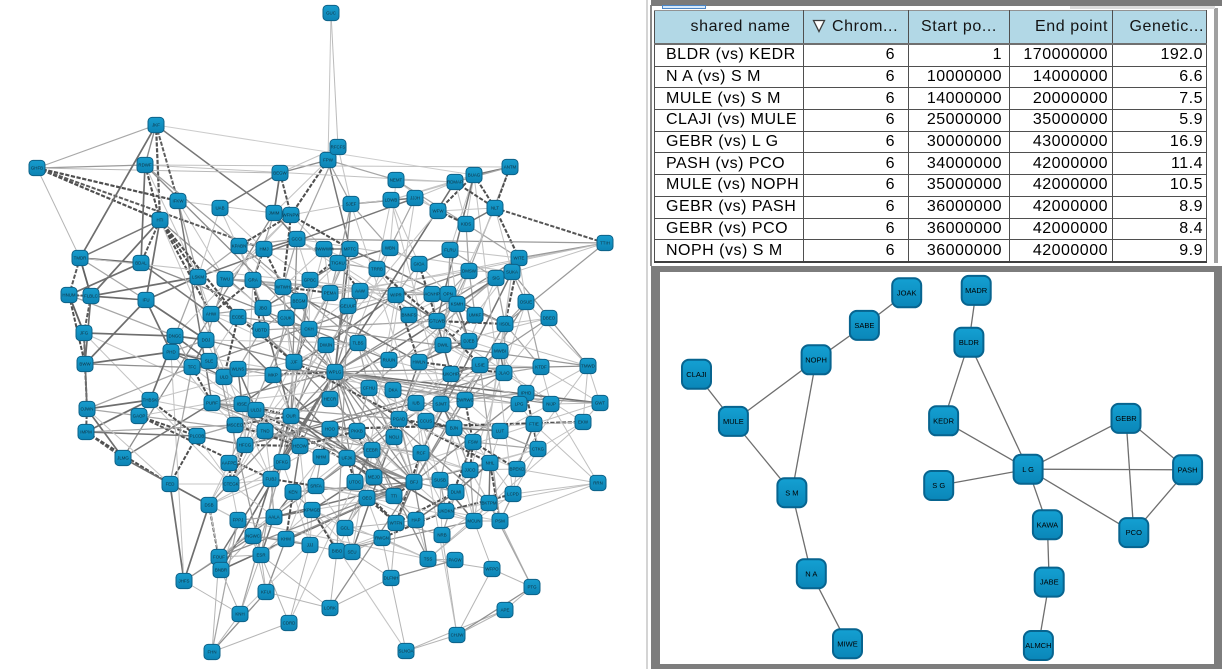  What do you see at coordinates (496, 278) in the screenshot?
I see `svg-text: SIG` at bounding box center [496, 278].